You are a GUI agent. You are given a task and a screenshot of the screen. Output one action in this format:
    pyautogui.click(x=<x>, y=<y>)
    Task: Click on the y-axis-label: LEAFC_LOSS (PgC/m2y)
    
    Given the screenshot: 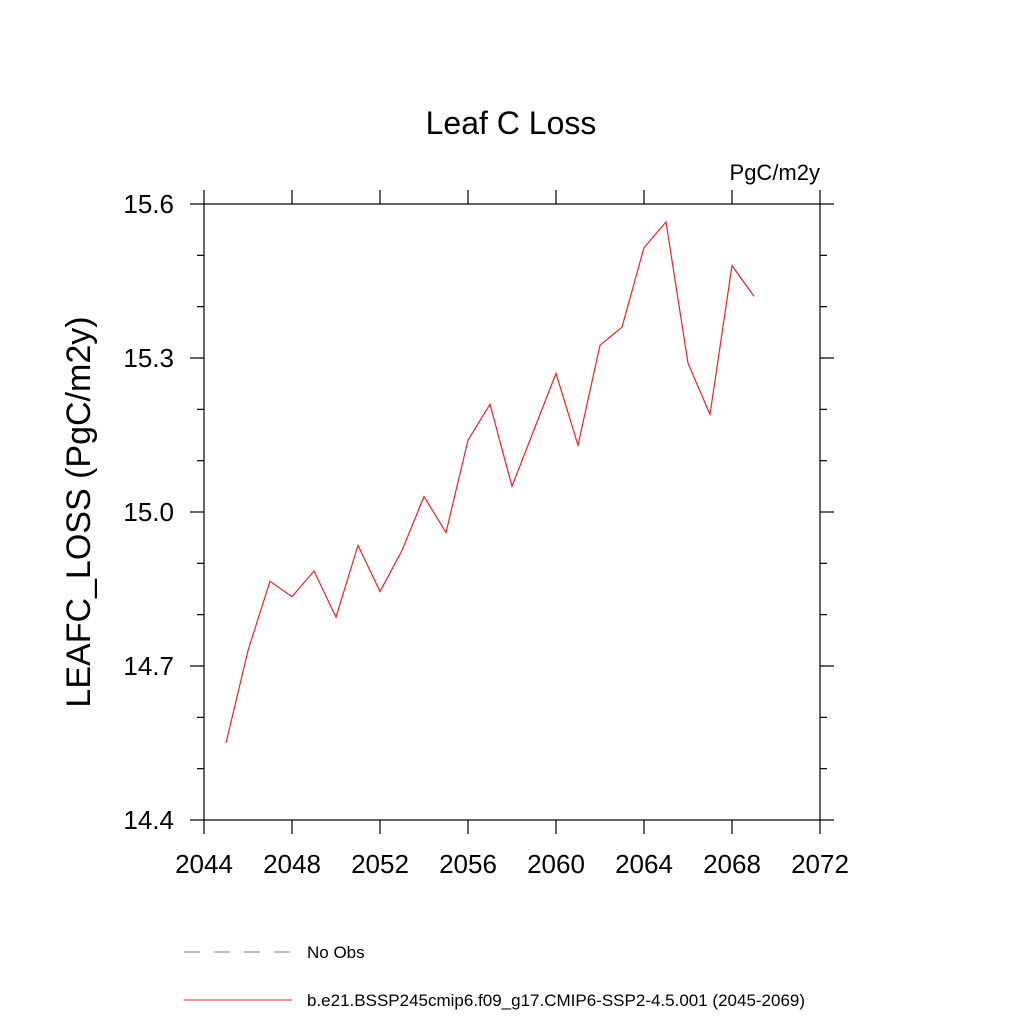 What is the action you would take?
    pyautogui.click(x=79, y=511)
    